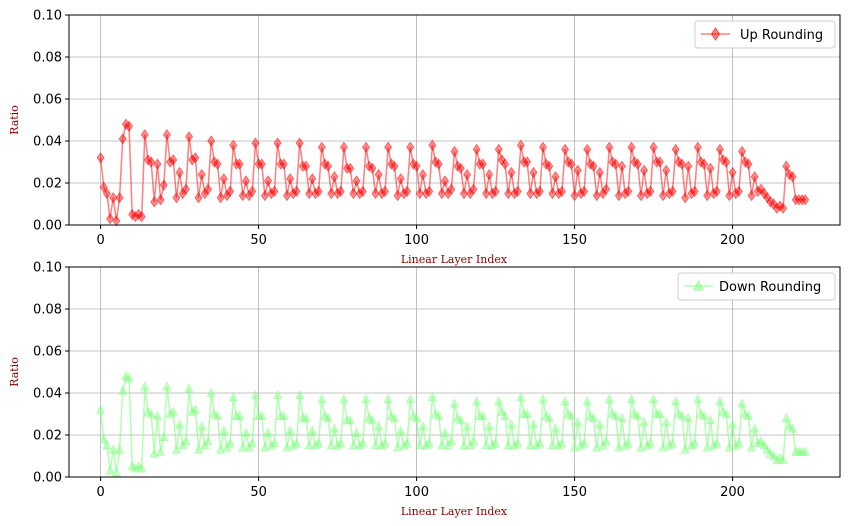  I want to click on top-legend: Up Rounding, so click(765, 34).